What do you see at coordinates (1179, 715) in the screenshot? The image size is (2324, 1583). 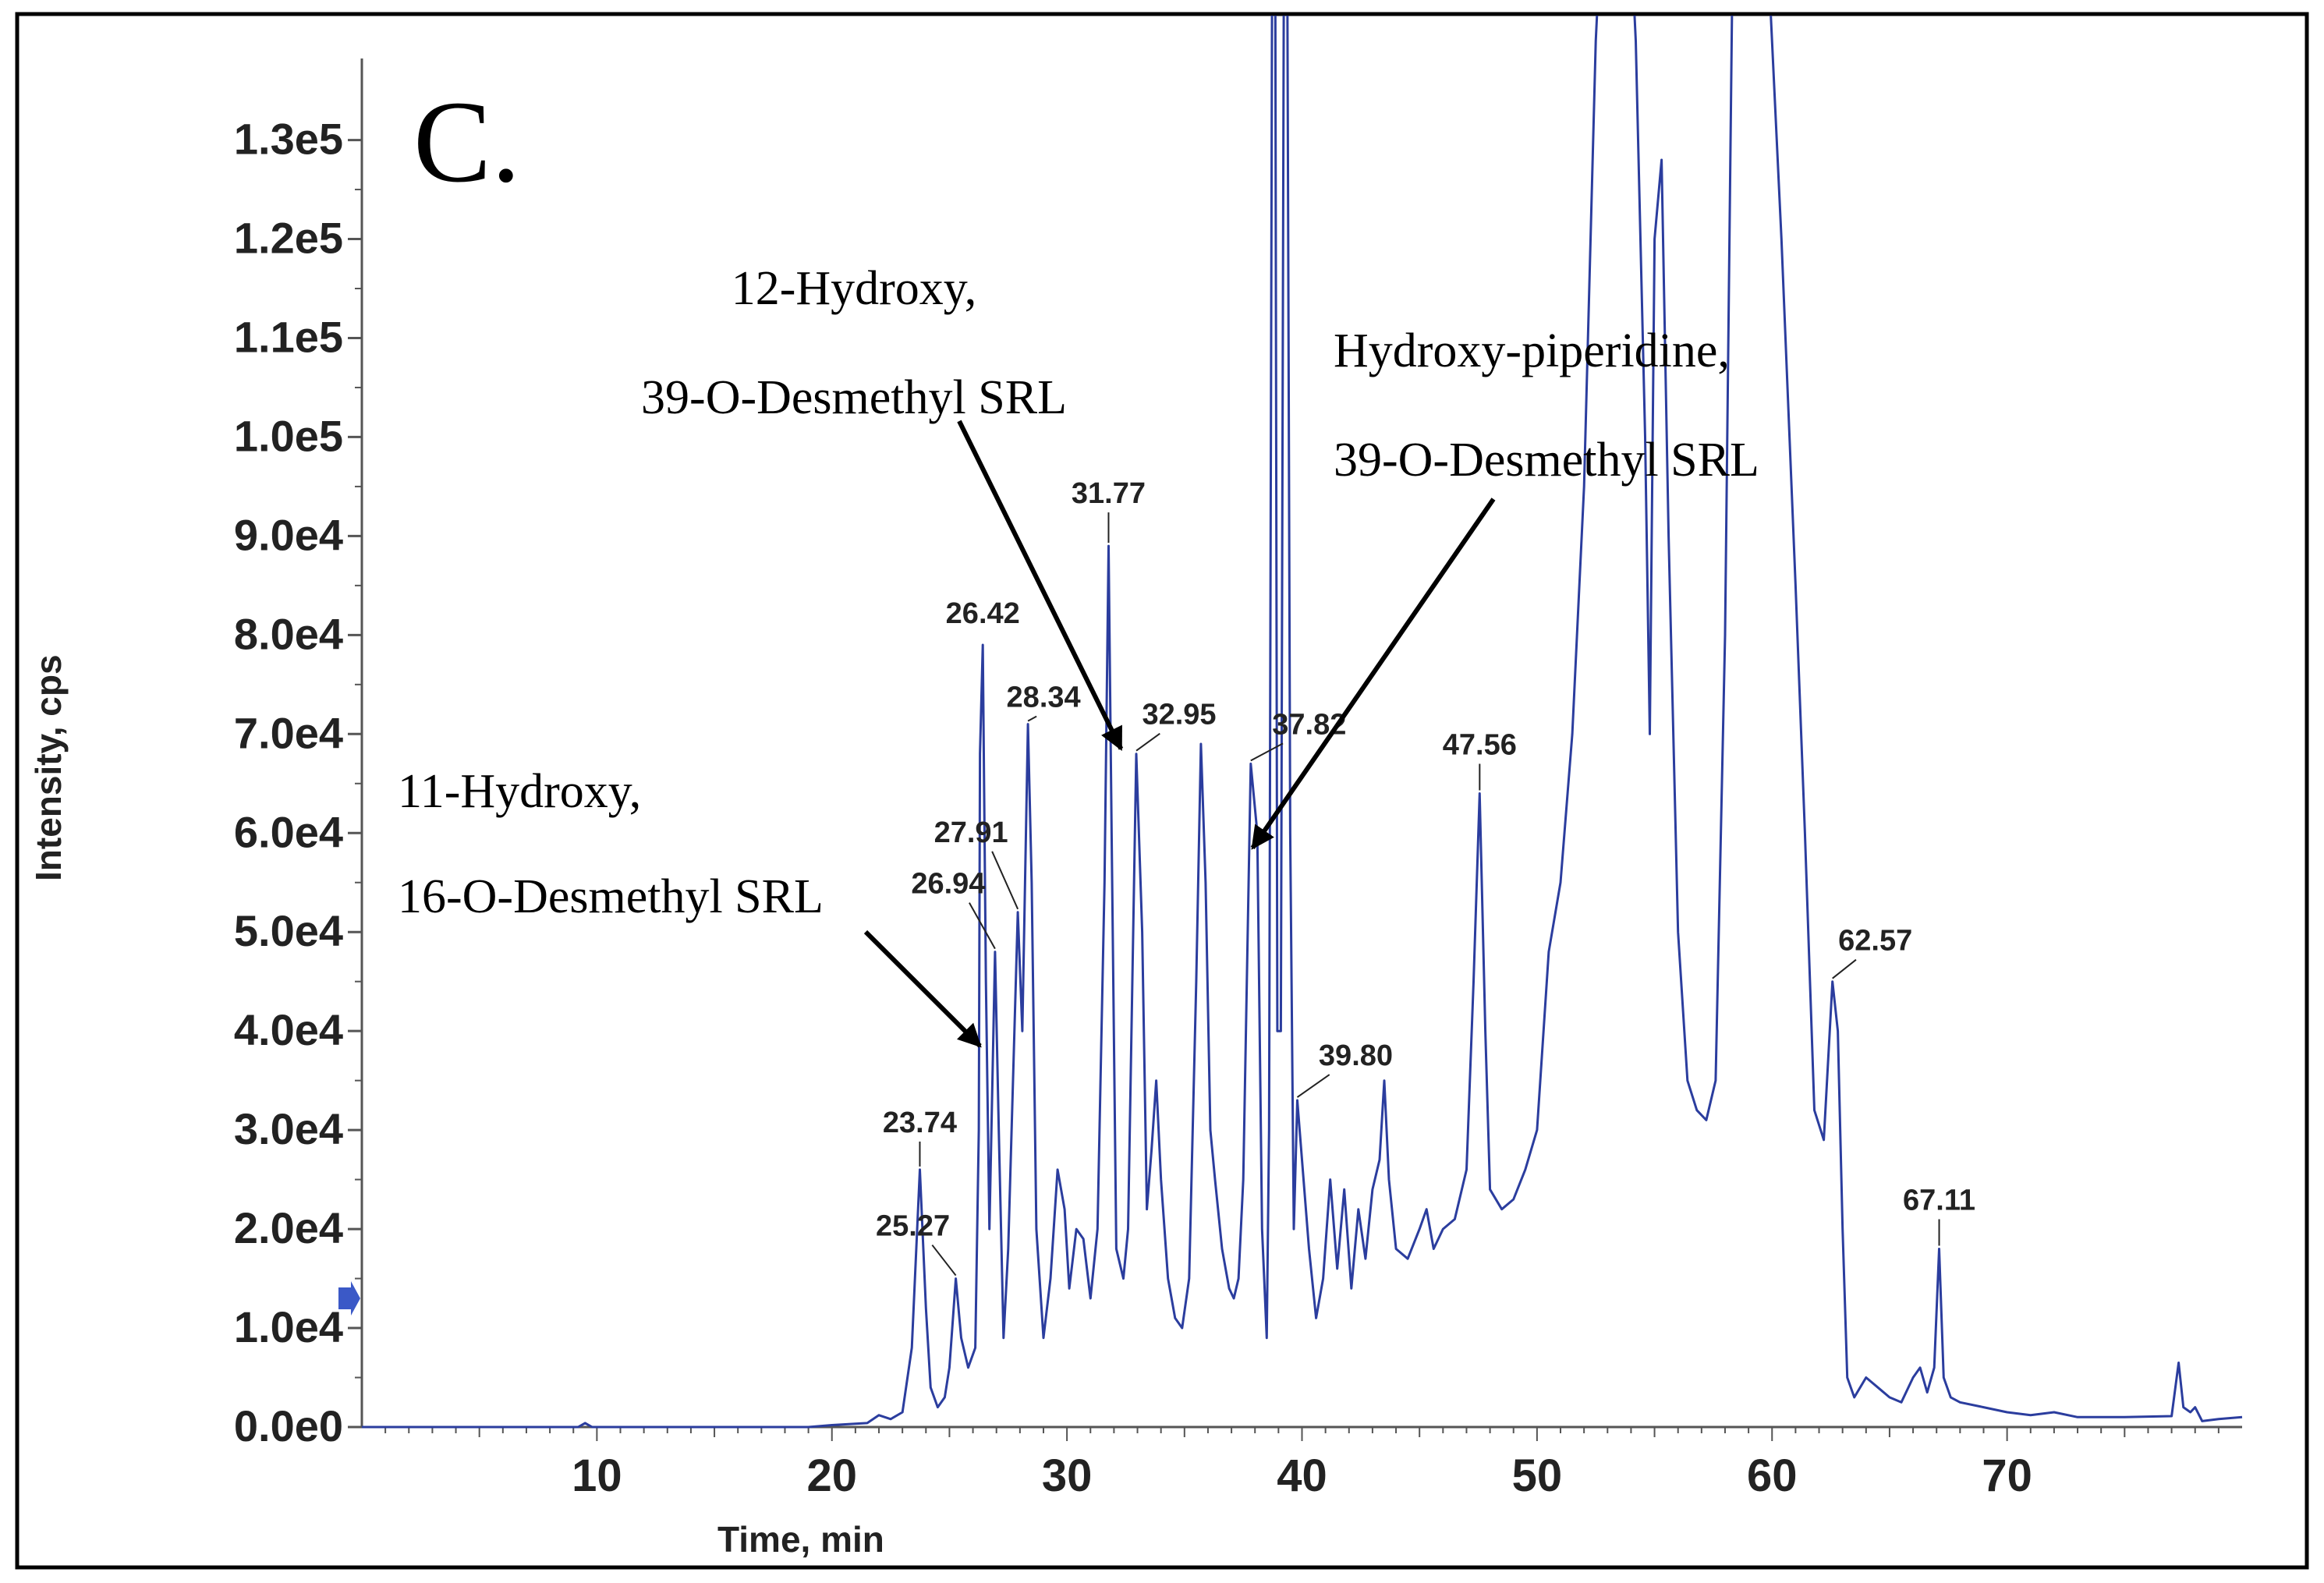 I see `peak-label: 32.95` at bounding box center [1179, 715].